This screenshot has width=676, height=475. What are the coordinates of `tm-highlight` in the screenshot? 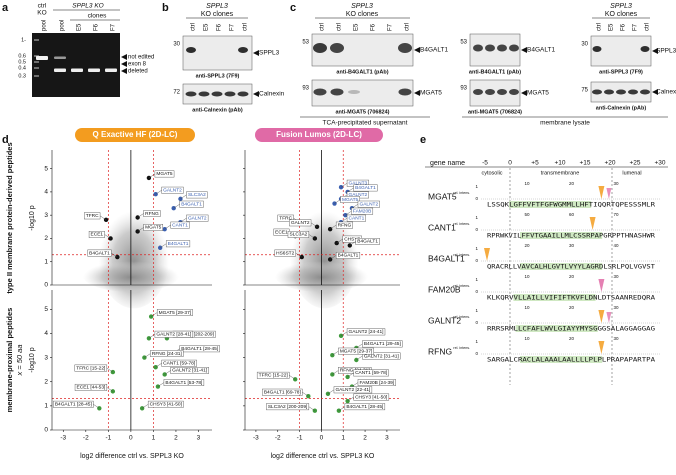 It's located at (561, 266).